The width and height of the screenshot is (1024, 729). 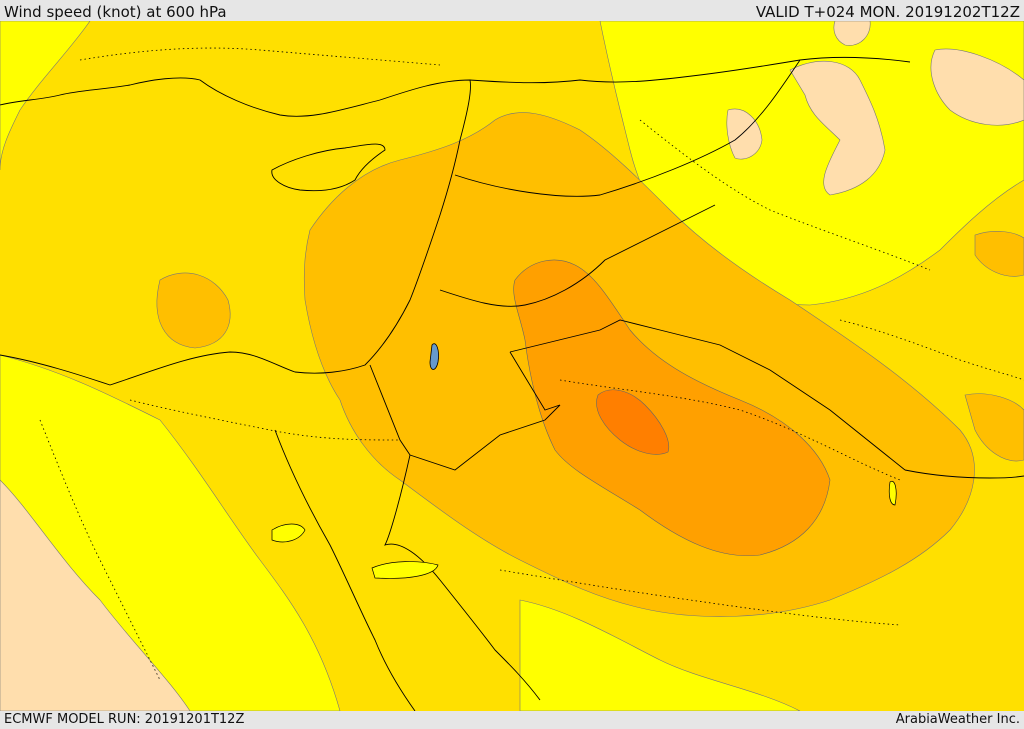 I want to click on border-jordan, so click(x=562, y=337).